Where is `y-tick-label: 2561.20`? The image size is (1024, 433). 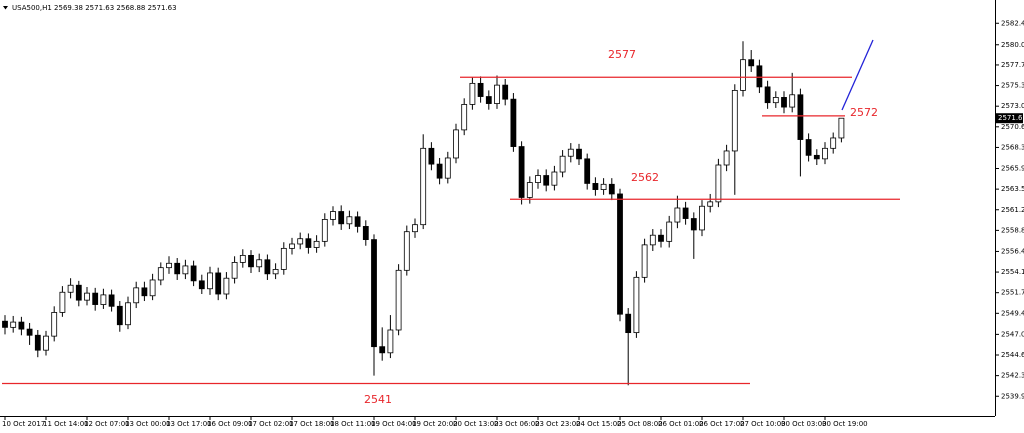 y-tick-label: 2561.20 is located at coordinates (1012, 210).